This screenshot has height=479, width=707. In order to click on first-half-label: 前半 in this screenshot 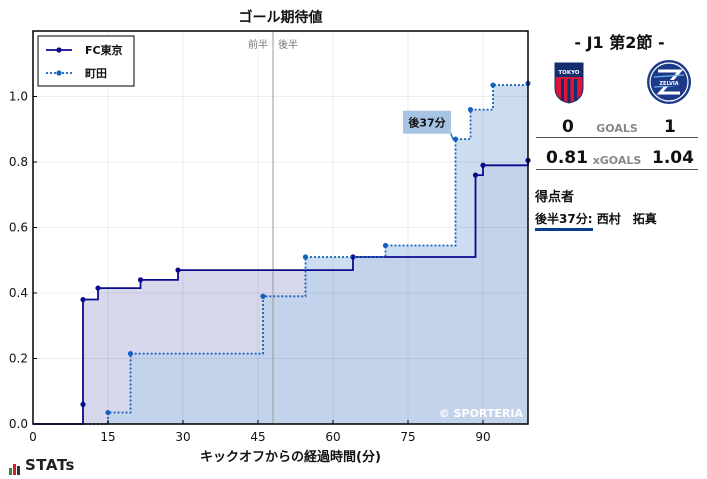, I will do `click(258, 44)`.